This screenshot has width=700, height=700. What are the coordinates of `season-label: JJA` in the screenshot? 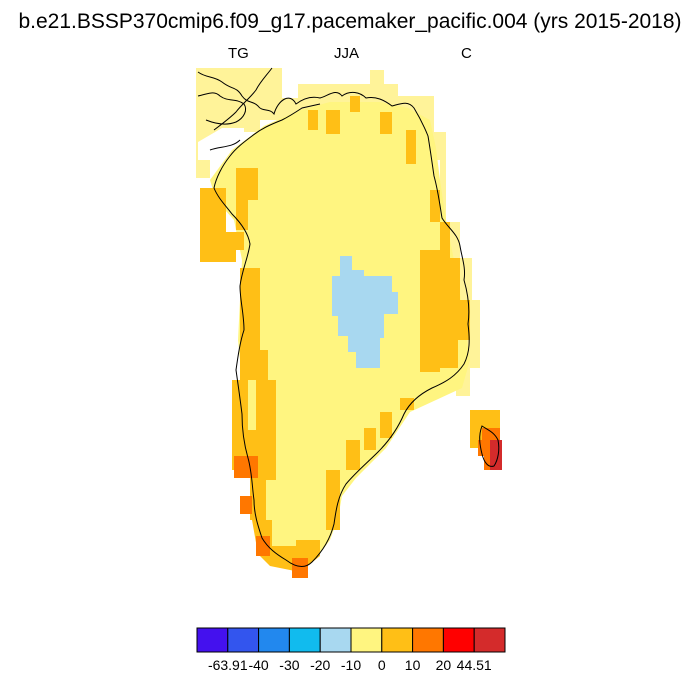 It's located at (347, 53).